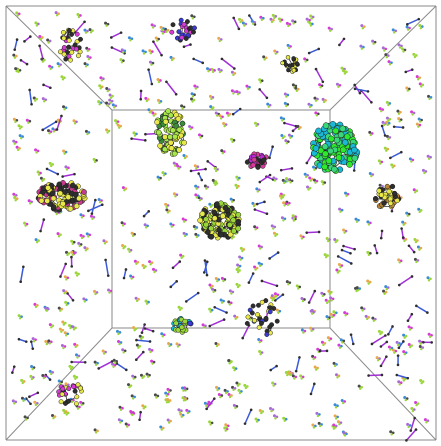 This screenshot has height=446, width=441. What do you see at coordinates (335, 147) in the screenshot?
I see `cluster-green-right` at bounding box center [335, 147].